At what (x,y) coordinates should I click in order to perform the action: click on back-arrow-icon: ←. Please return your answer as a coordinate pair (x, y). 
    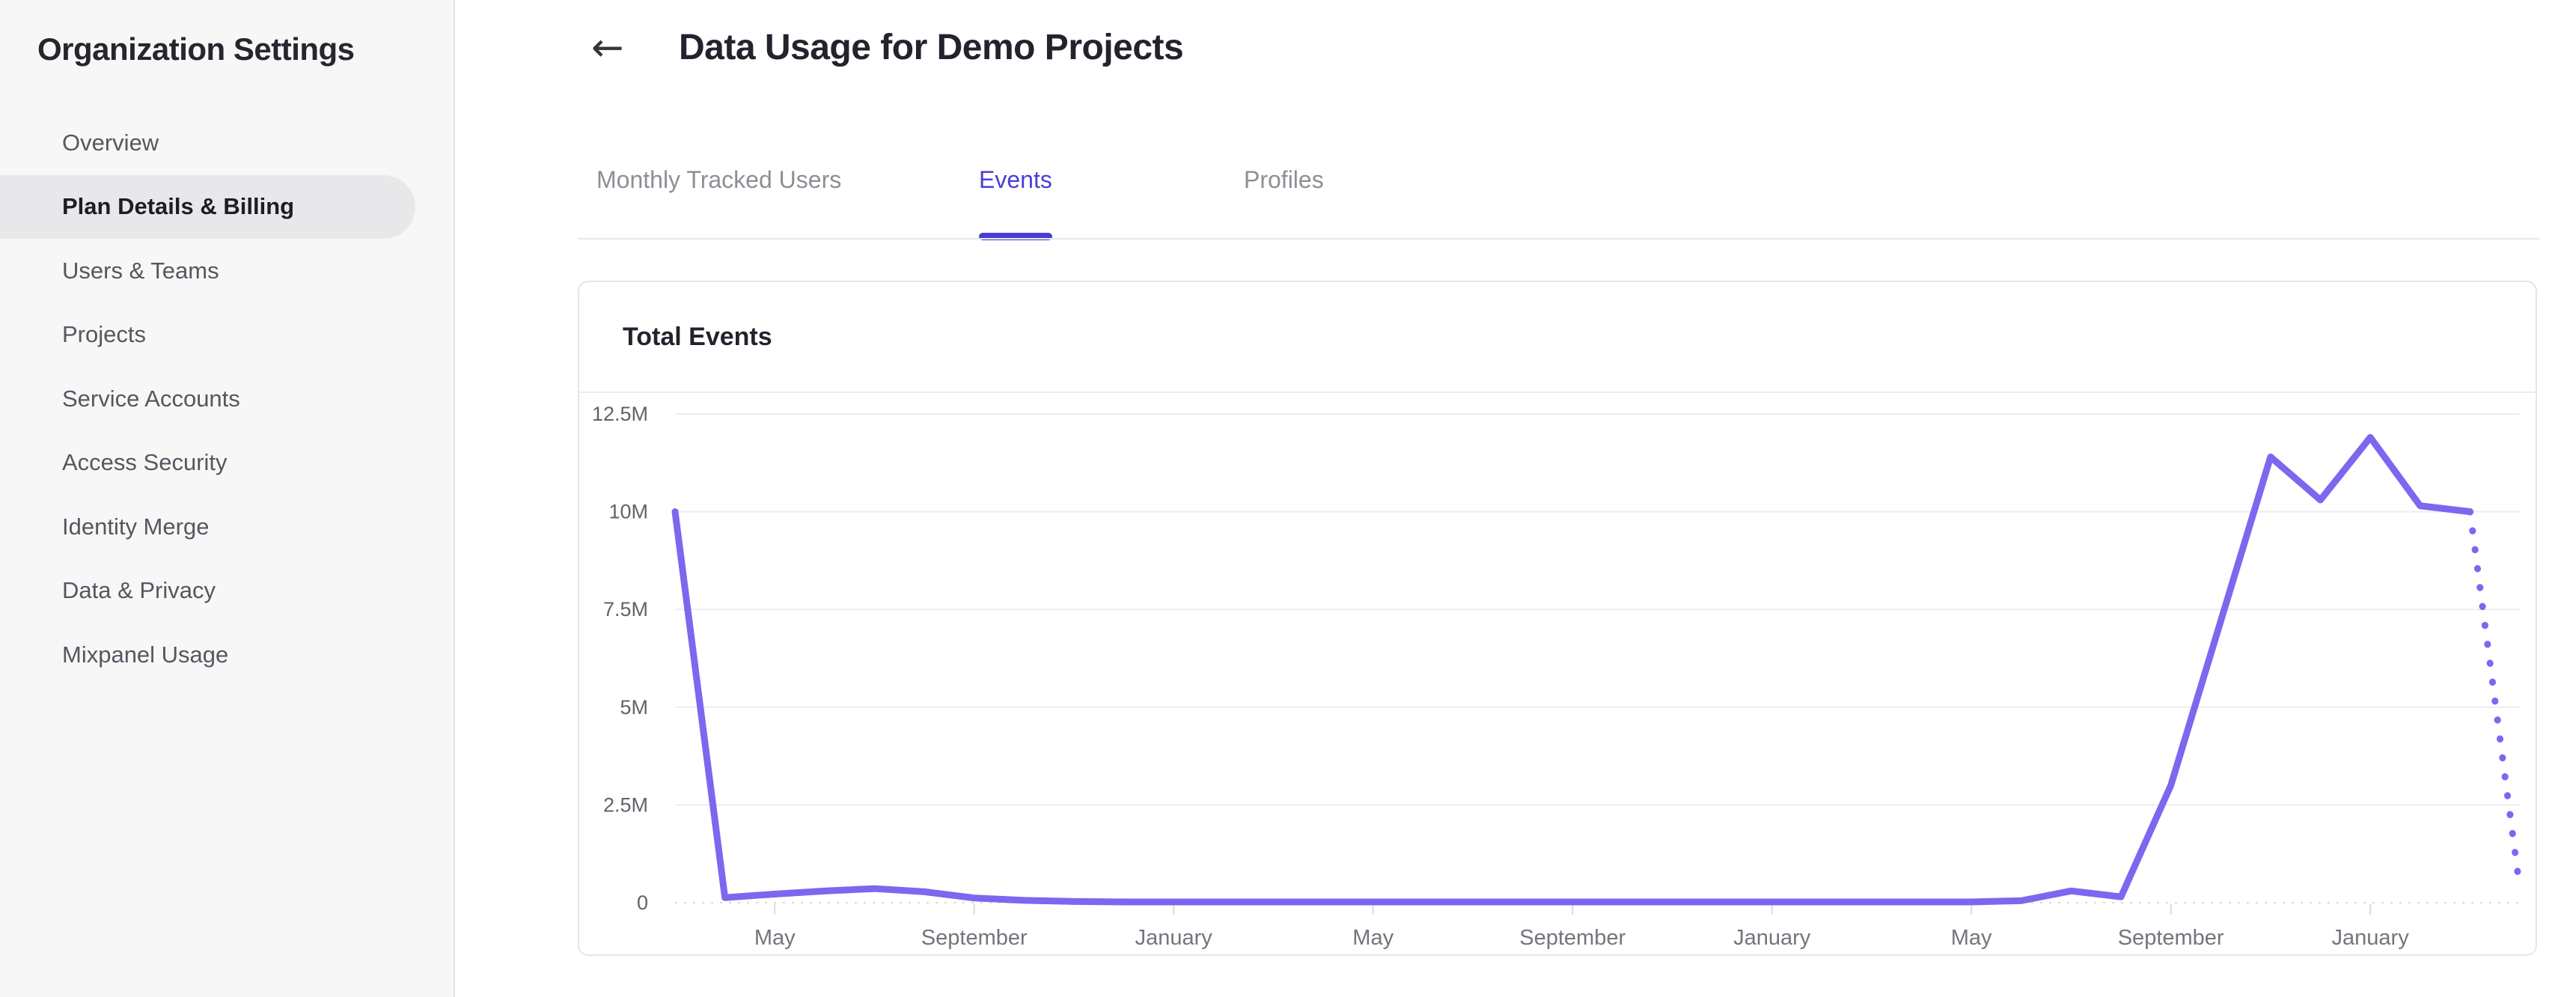
    Looking at the image, I should click on (607, 47).